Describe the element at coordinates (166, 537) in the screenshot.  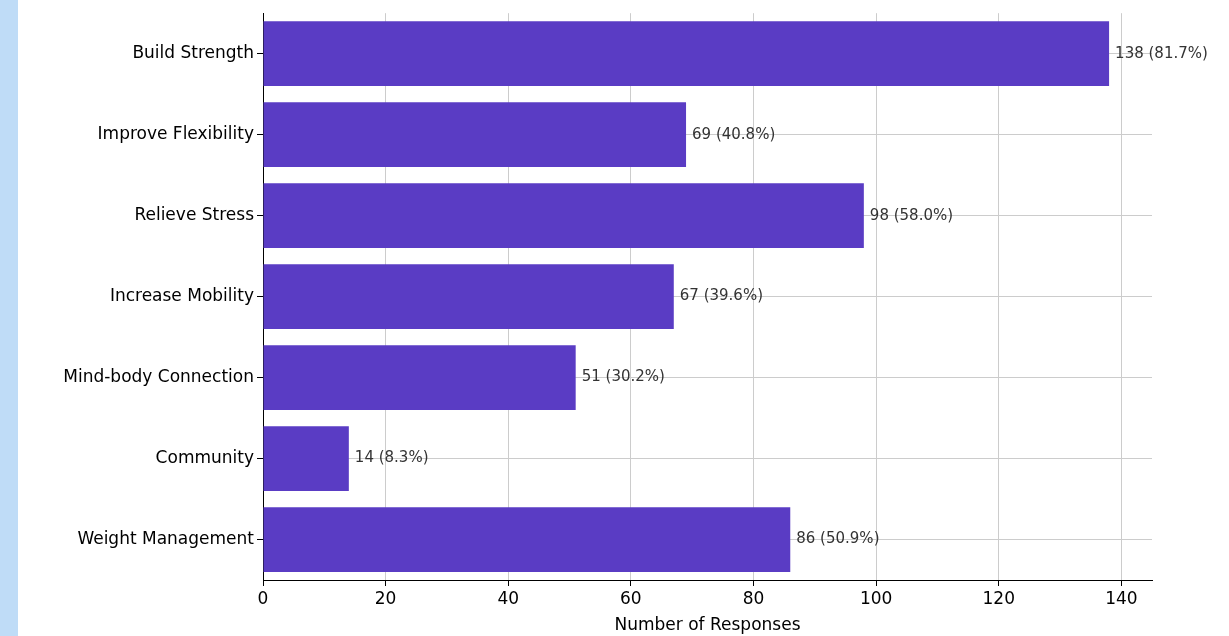
I see `y-tick-label: Weight Management` at that location.